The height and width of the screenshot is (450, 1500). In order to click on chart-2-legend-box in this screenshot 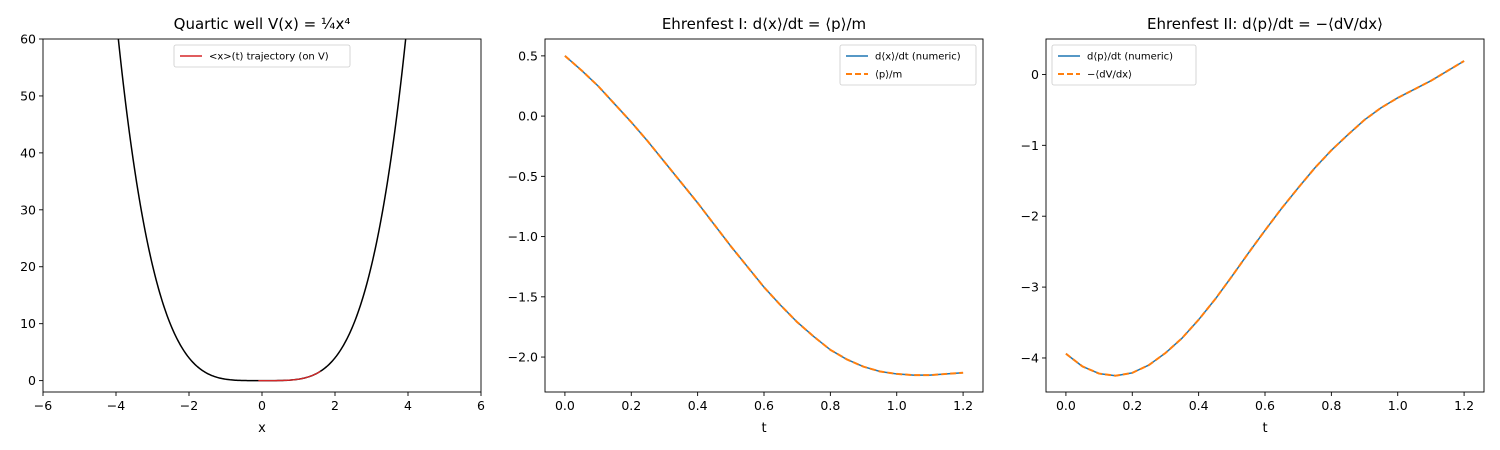, I will do `click(908, 65)`.